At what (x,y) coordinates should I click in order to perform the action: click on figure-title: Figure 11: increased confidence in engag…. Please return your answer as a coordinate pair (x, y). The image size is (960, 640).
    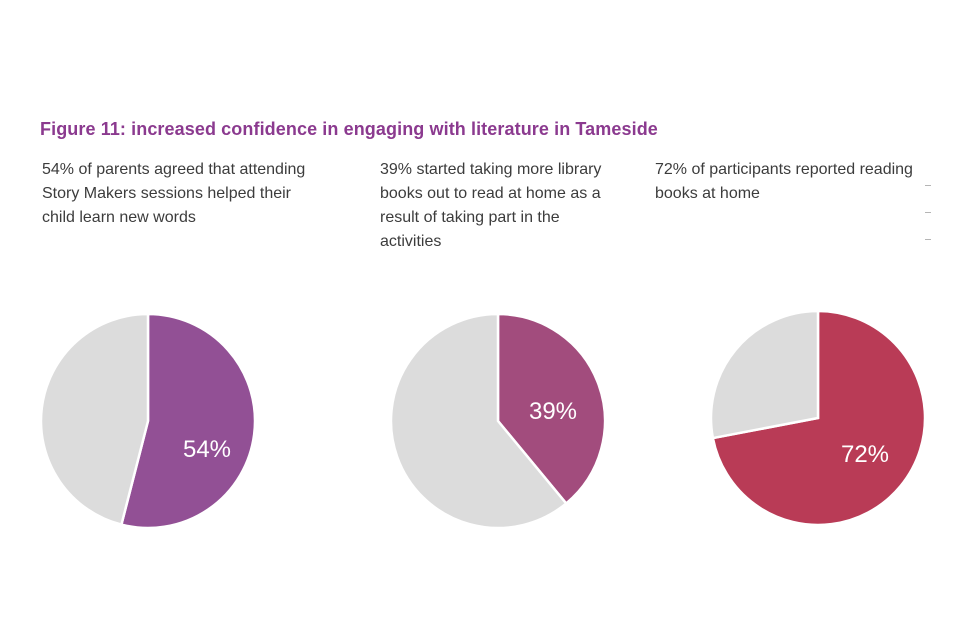
    Looking at the image, I should click on (349, 129).